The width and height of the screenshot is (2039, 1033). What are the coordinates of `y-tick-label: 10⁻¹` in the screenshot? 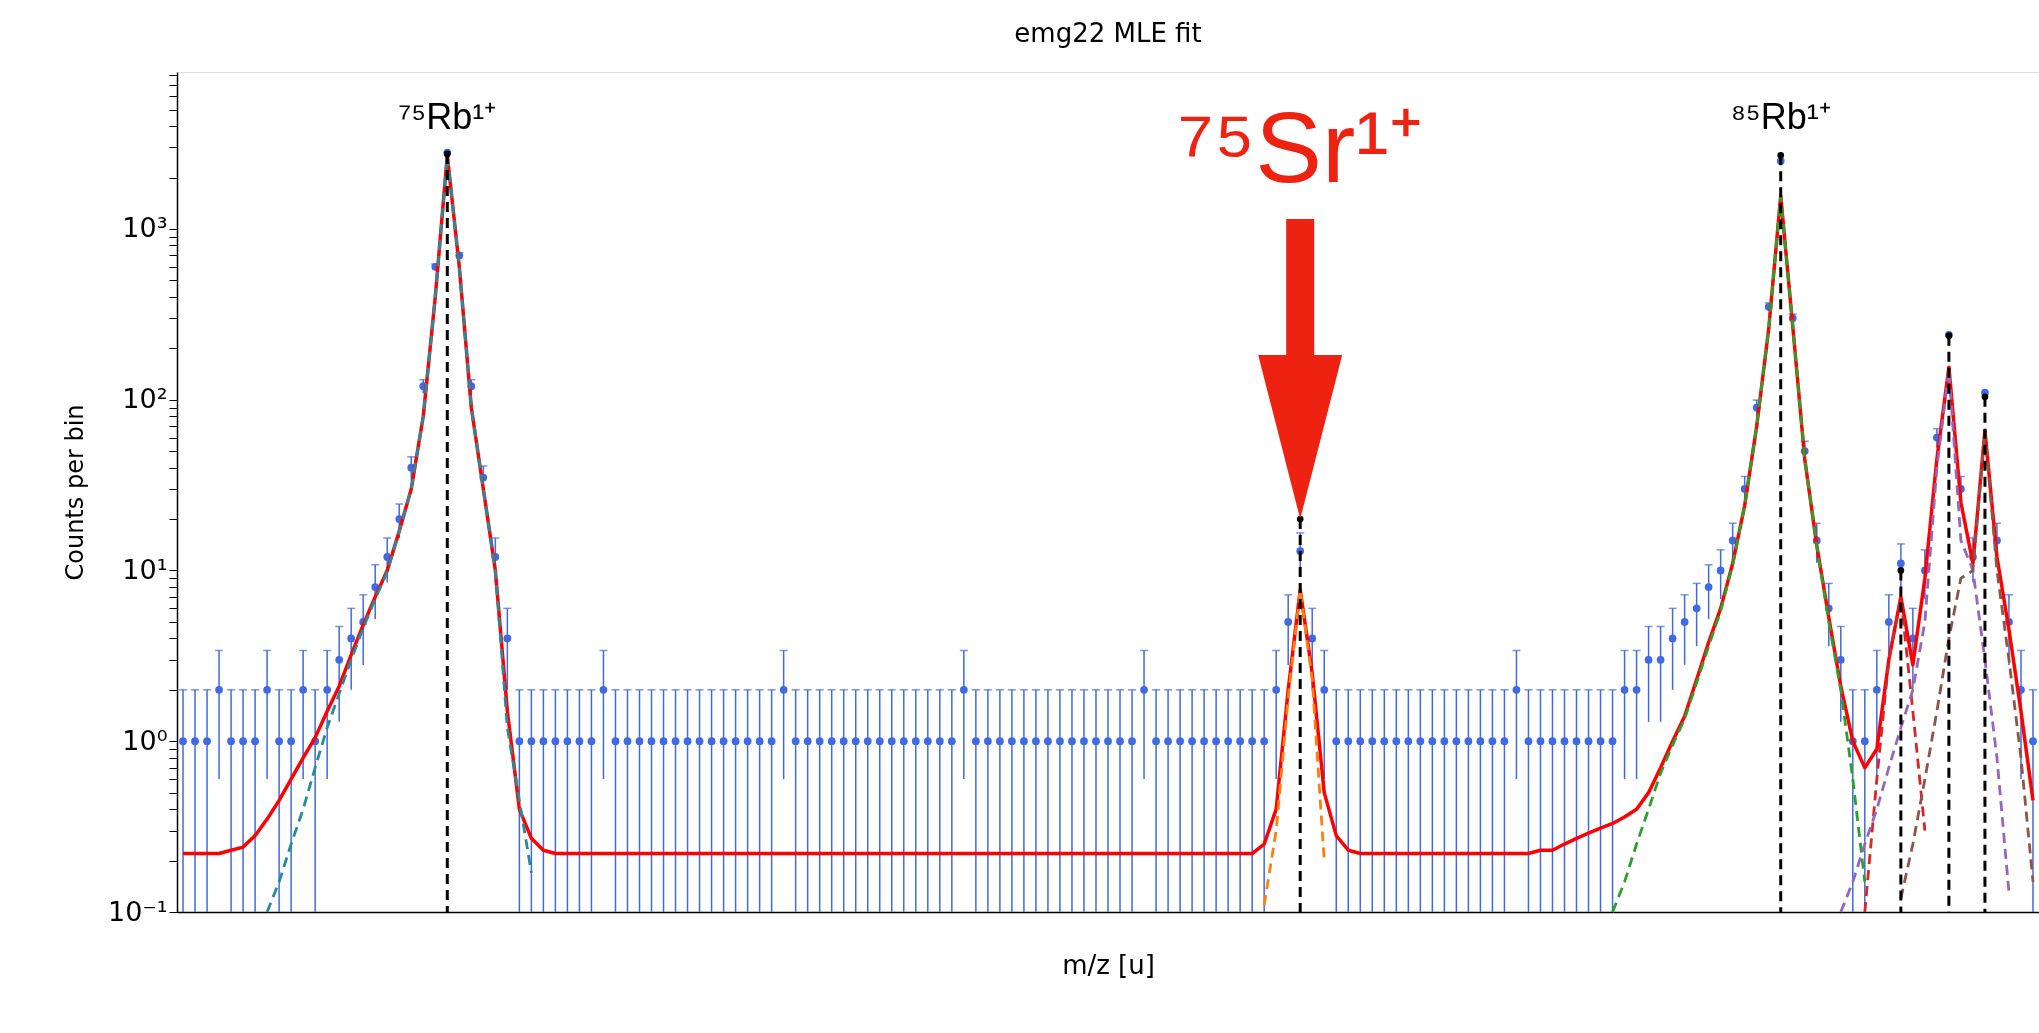 It's located at (138, 911).